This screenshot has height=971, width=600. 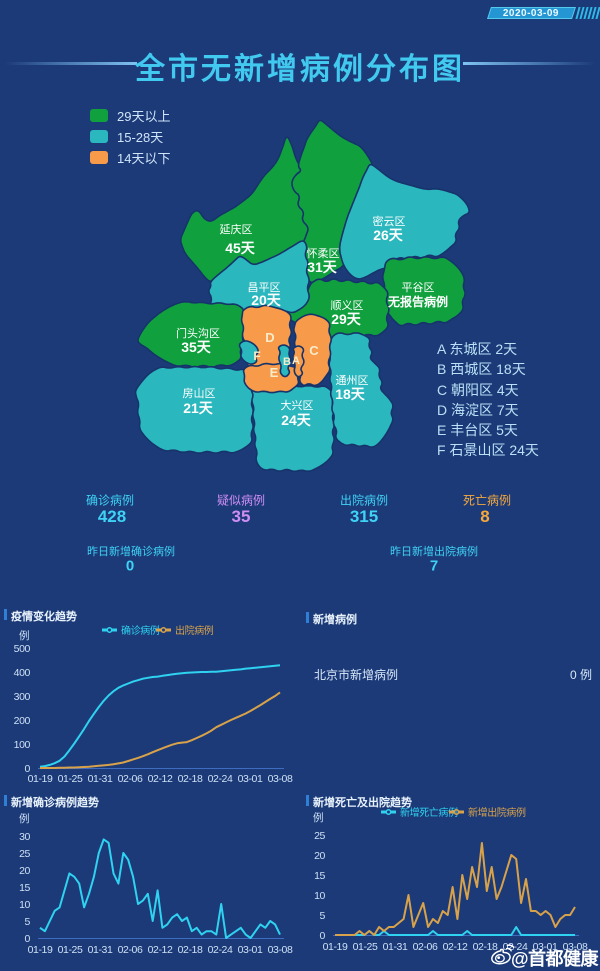 I want to click on svg-text: 昌平区, so click(x=264, y=287).